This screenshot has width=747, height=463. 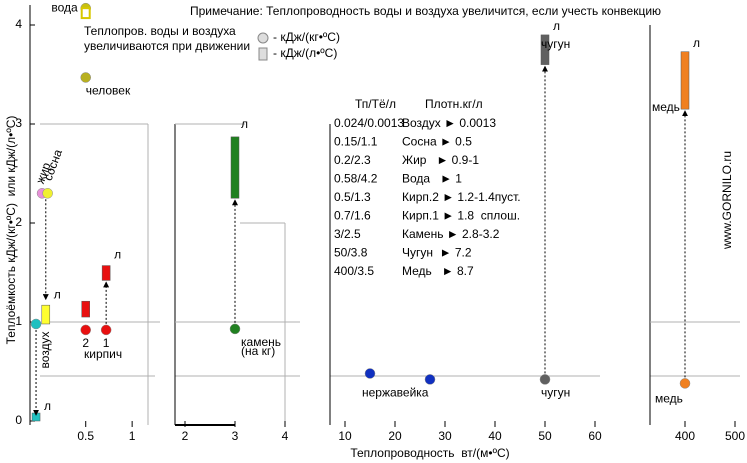 What do you see at coordinates (64, 7) in the screenshot?
I see `point-label: вода` at bounding box center [64, 7].